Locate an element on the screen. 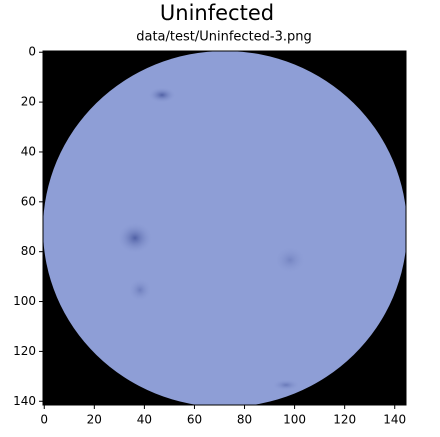 This screenshot has width=440, height=437. y-tick-label: 140 is located at coordinates (24, 401).